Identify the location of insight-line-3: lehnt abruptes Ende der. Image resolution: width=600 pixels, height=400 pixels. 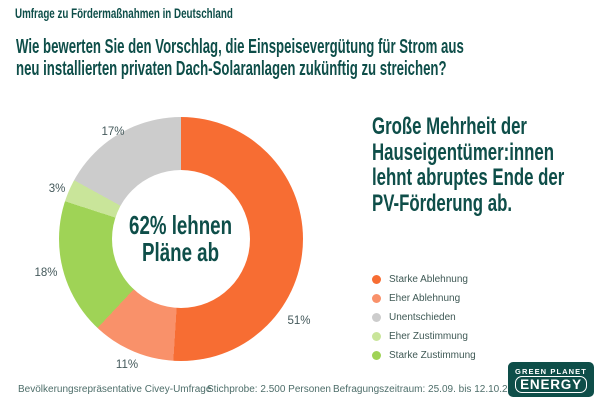
(468, 177).